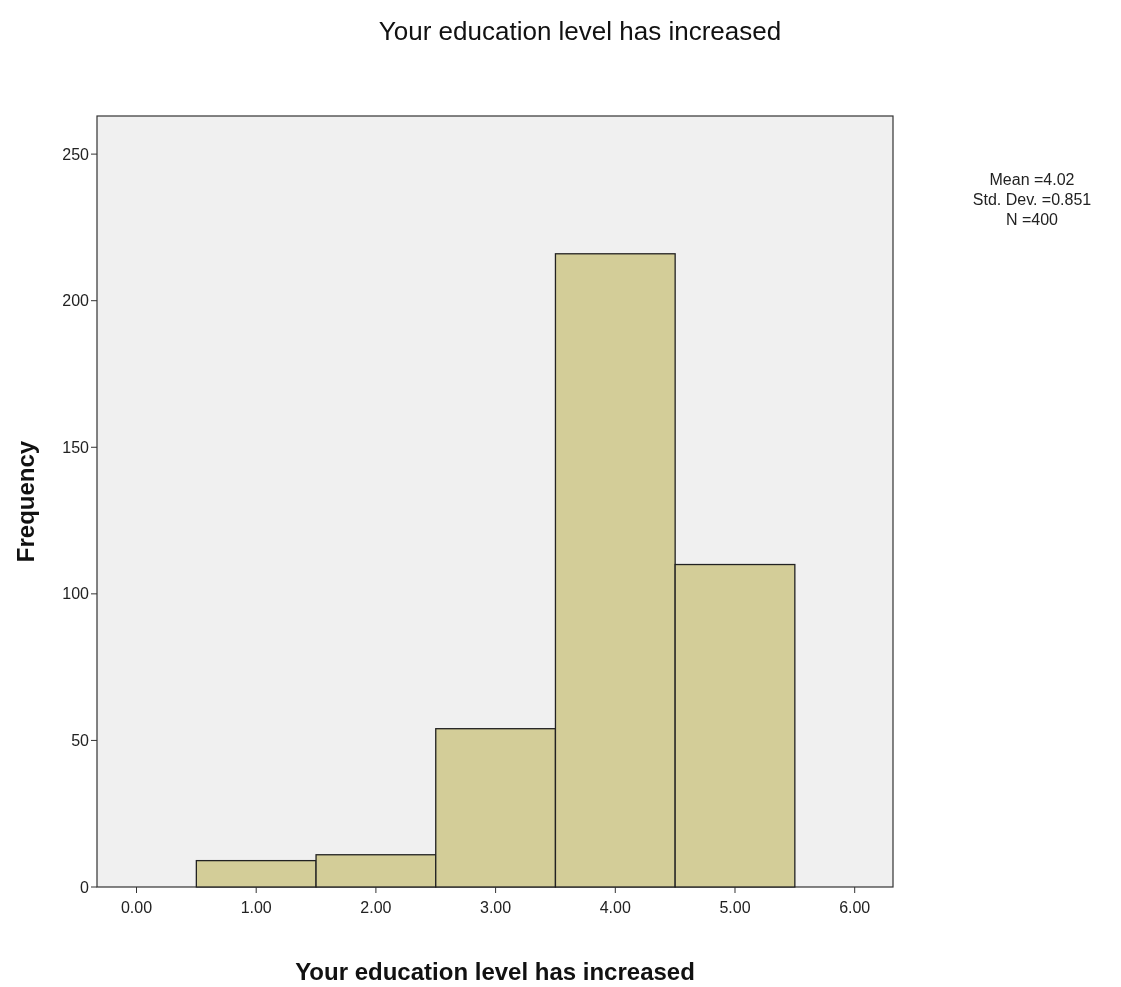  Describe the element at coordinates (256, 907) in the screenshot. I see `x-tick-label: 1.00` at that location.